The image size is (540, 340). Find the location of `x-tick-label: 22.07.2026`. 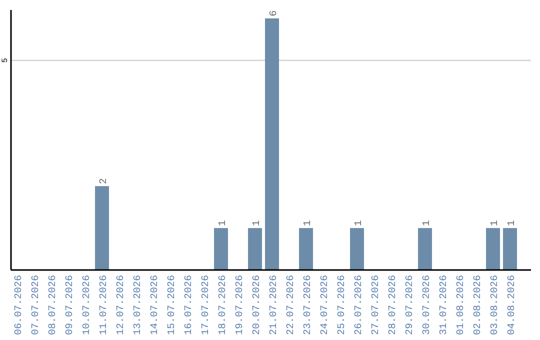

x-tick-label: 22.07.2026 is located at coordinates (291, 305).